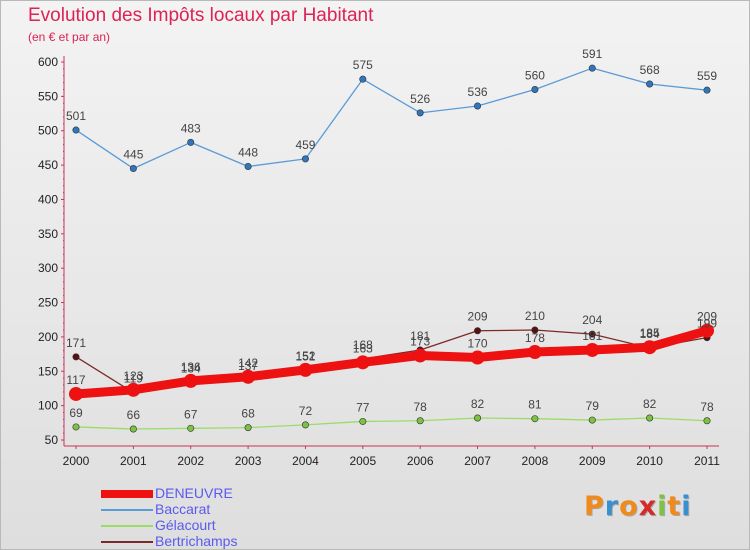 The height and width of the screenshot is (550, 750). Describe the element at coordinates (305, 145) in the screenshot. I see `data-label-baccarat: 459` at that location.